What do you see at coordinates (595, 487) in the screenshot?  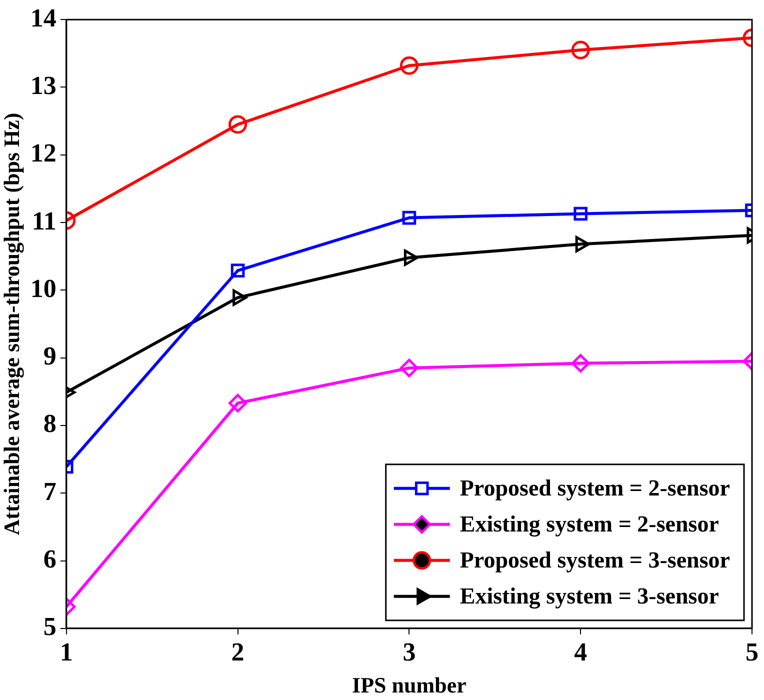 I see `legend-label: Proposed system = 2-sensor` at bounding box center [595, 487].